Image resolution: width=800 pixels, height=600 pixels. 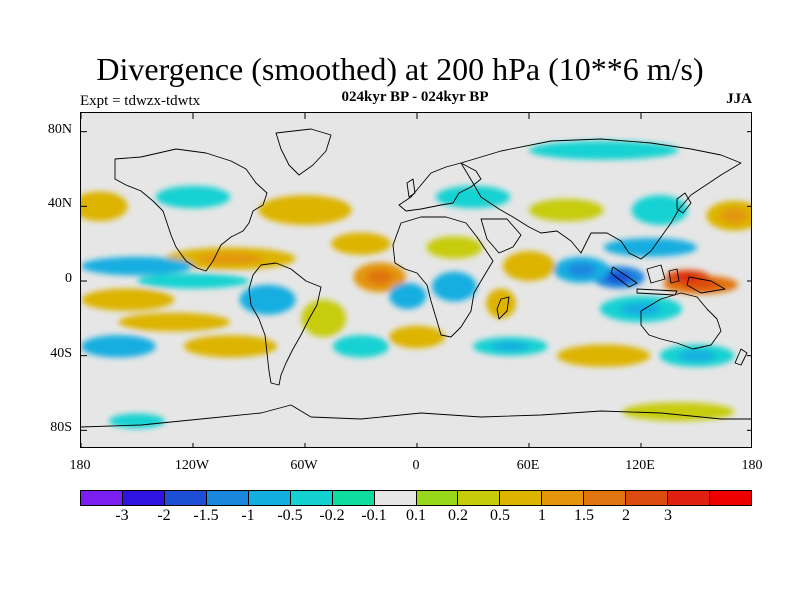 What do you see at coordinates (458, 515) in the screenshot?
I see `colorbar-label: 0.2` at bounding box center [458, 515].